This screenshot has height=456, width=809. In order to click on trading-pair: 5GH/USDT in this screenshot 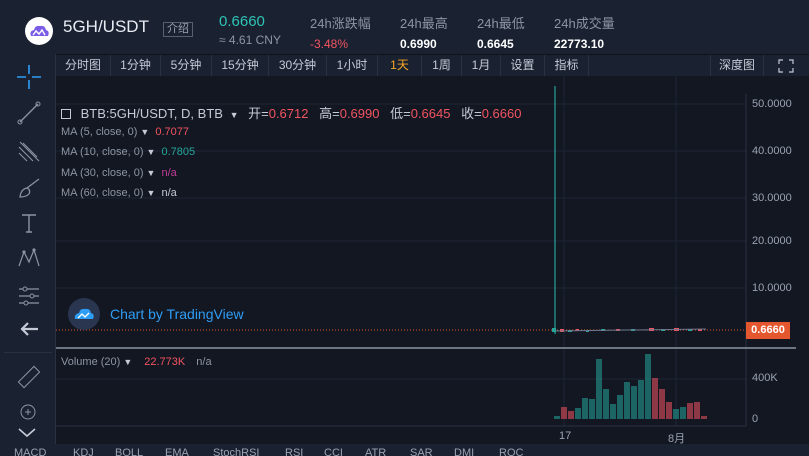, I will do `click(106, 26)`.